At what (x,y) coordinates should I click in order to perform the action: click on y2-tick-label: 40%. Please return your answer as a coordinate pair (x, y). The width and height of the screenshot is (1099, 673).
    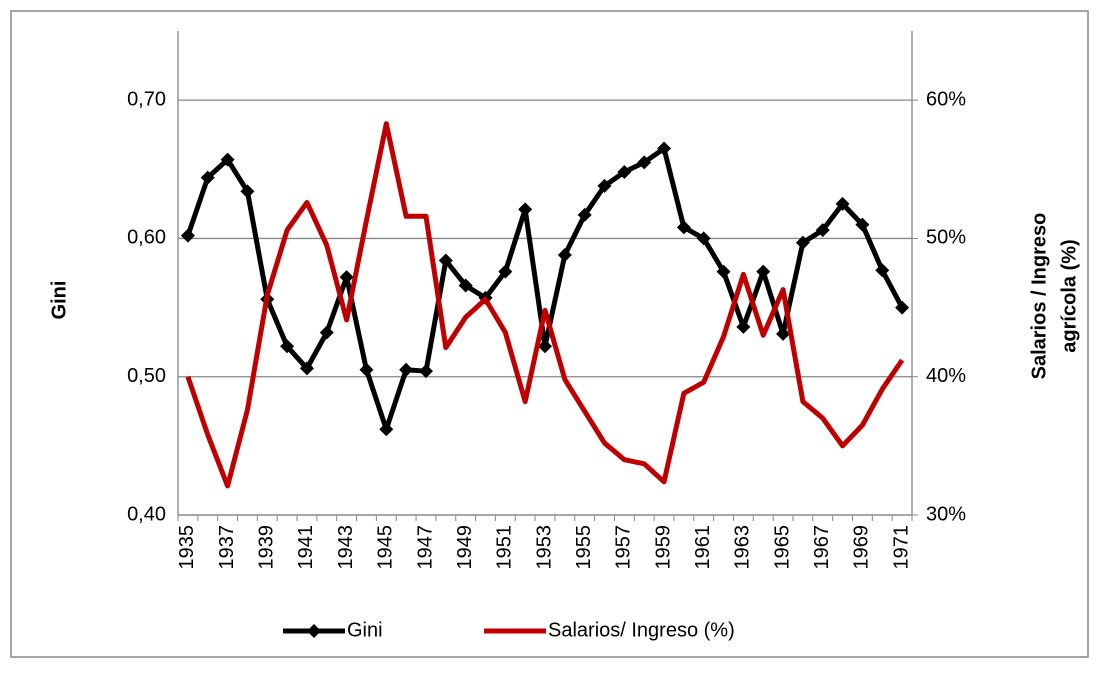
    Looking at the image, I should click on (946, 376).